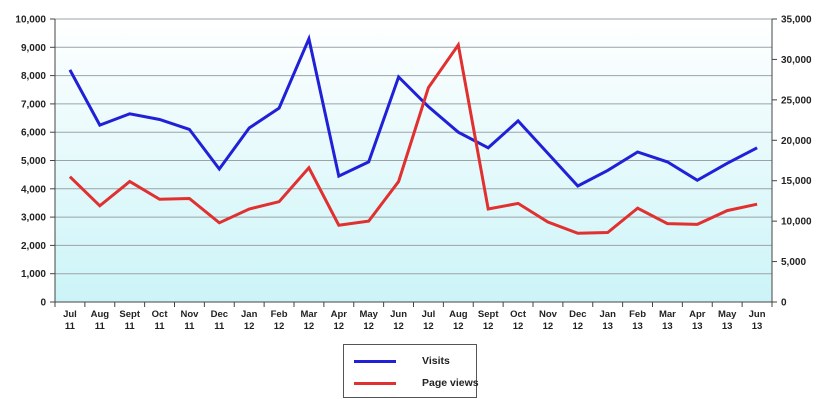 This screenshot has height=399, width=822. Describe the element at coordinates (279, 320) in the screenshot. I see `x-tick-label: Feb 12` at that location.